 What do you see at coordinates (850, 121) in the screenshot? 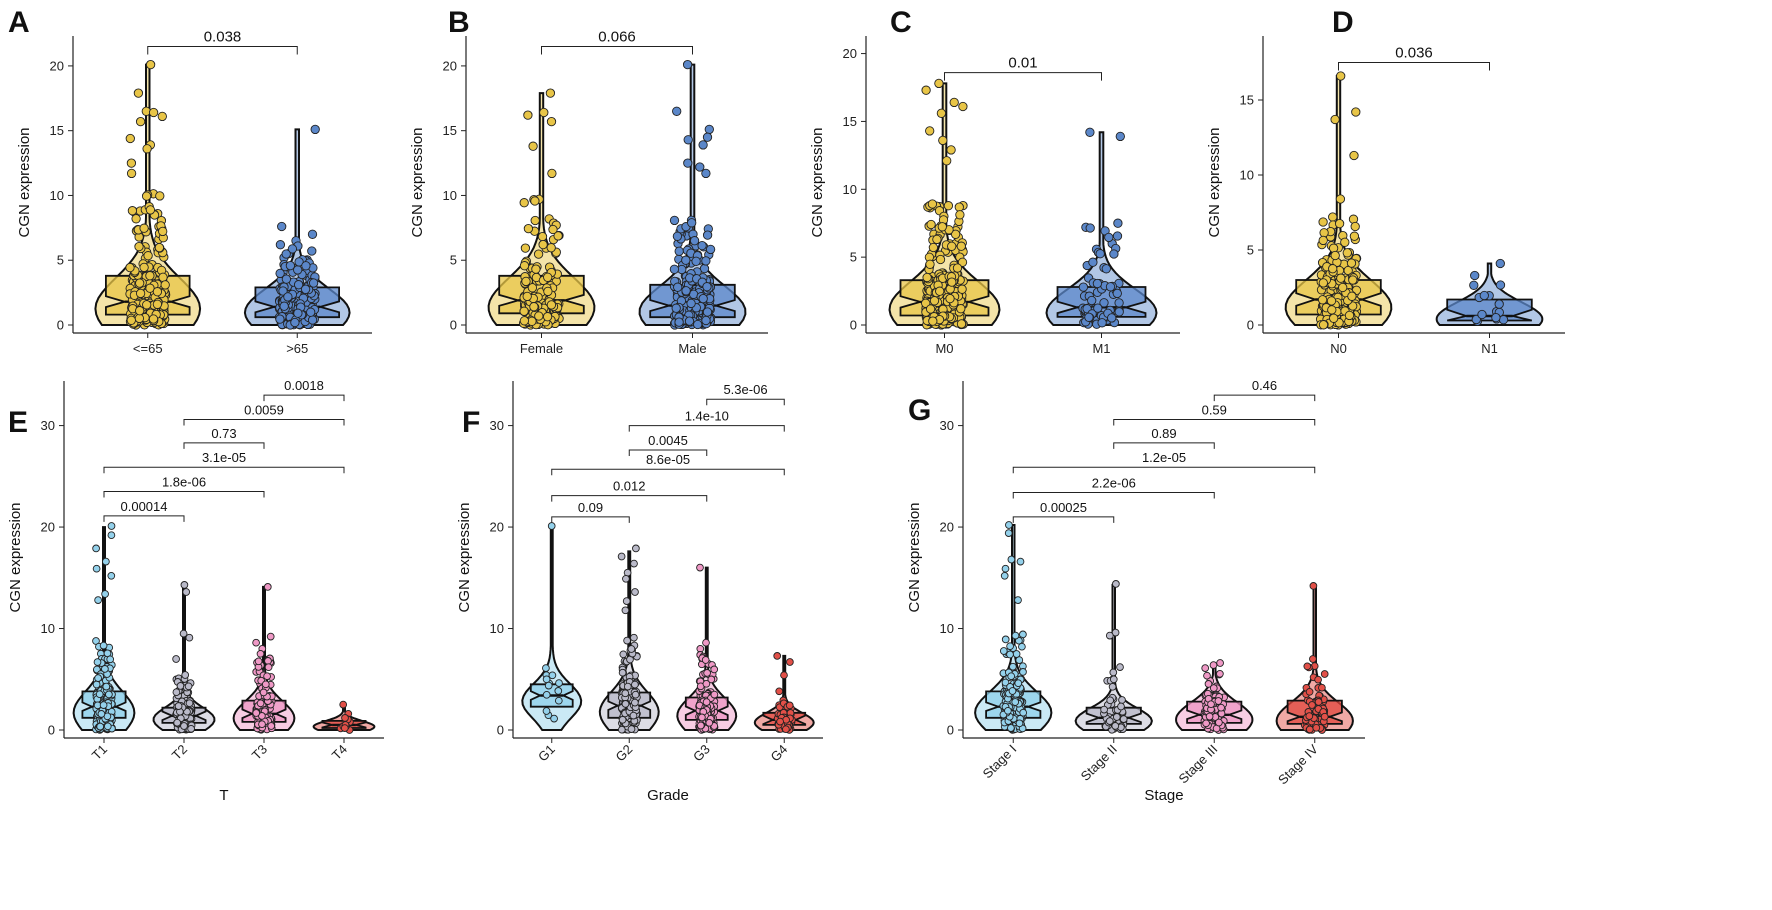
I see `y-tick-label: 15` at bounding box center [850, 121].